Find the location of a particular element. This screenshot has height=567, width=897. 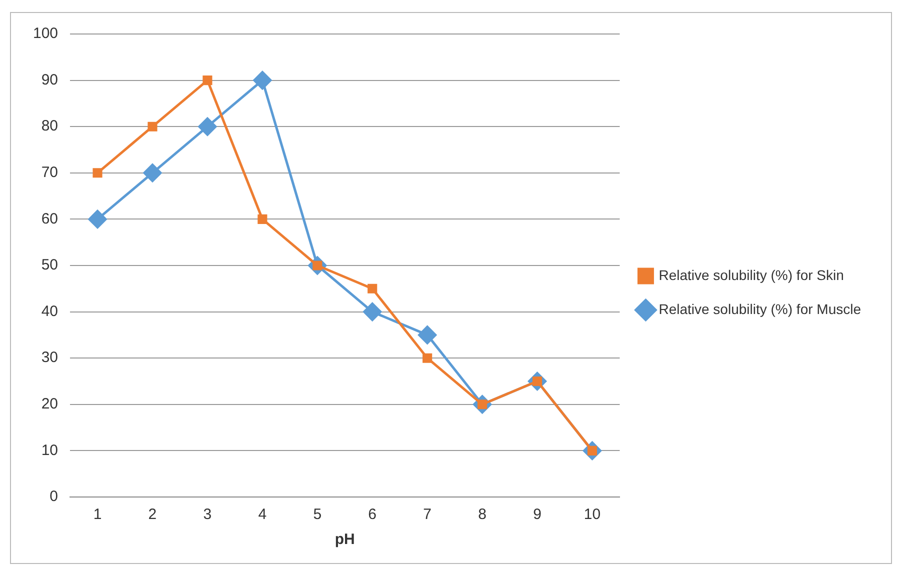

y-tick-label: 80 is located at coordinates (49, 126).